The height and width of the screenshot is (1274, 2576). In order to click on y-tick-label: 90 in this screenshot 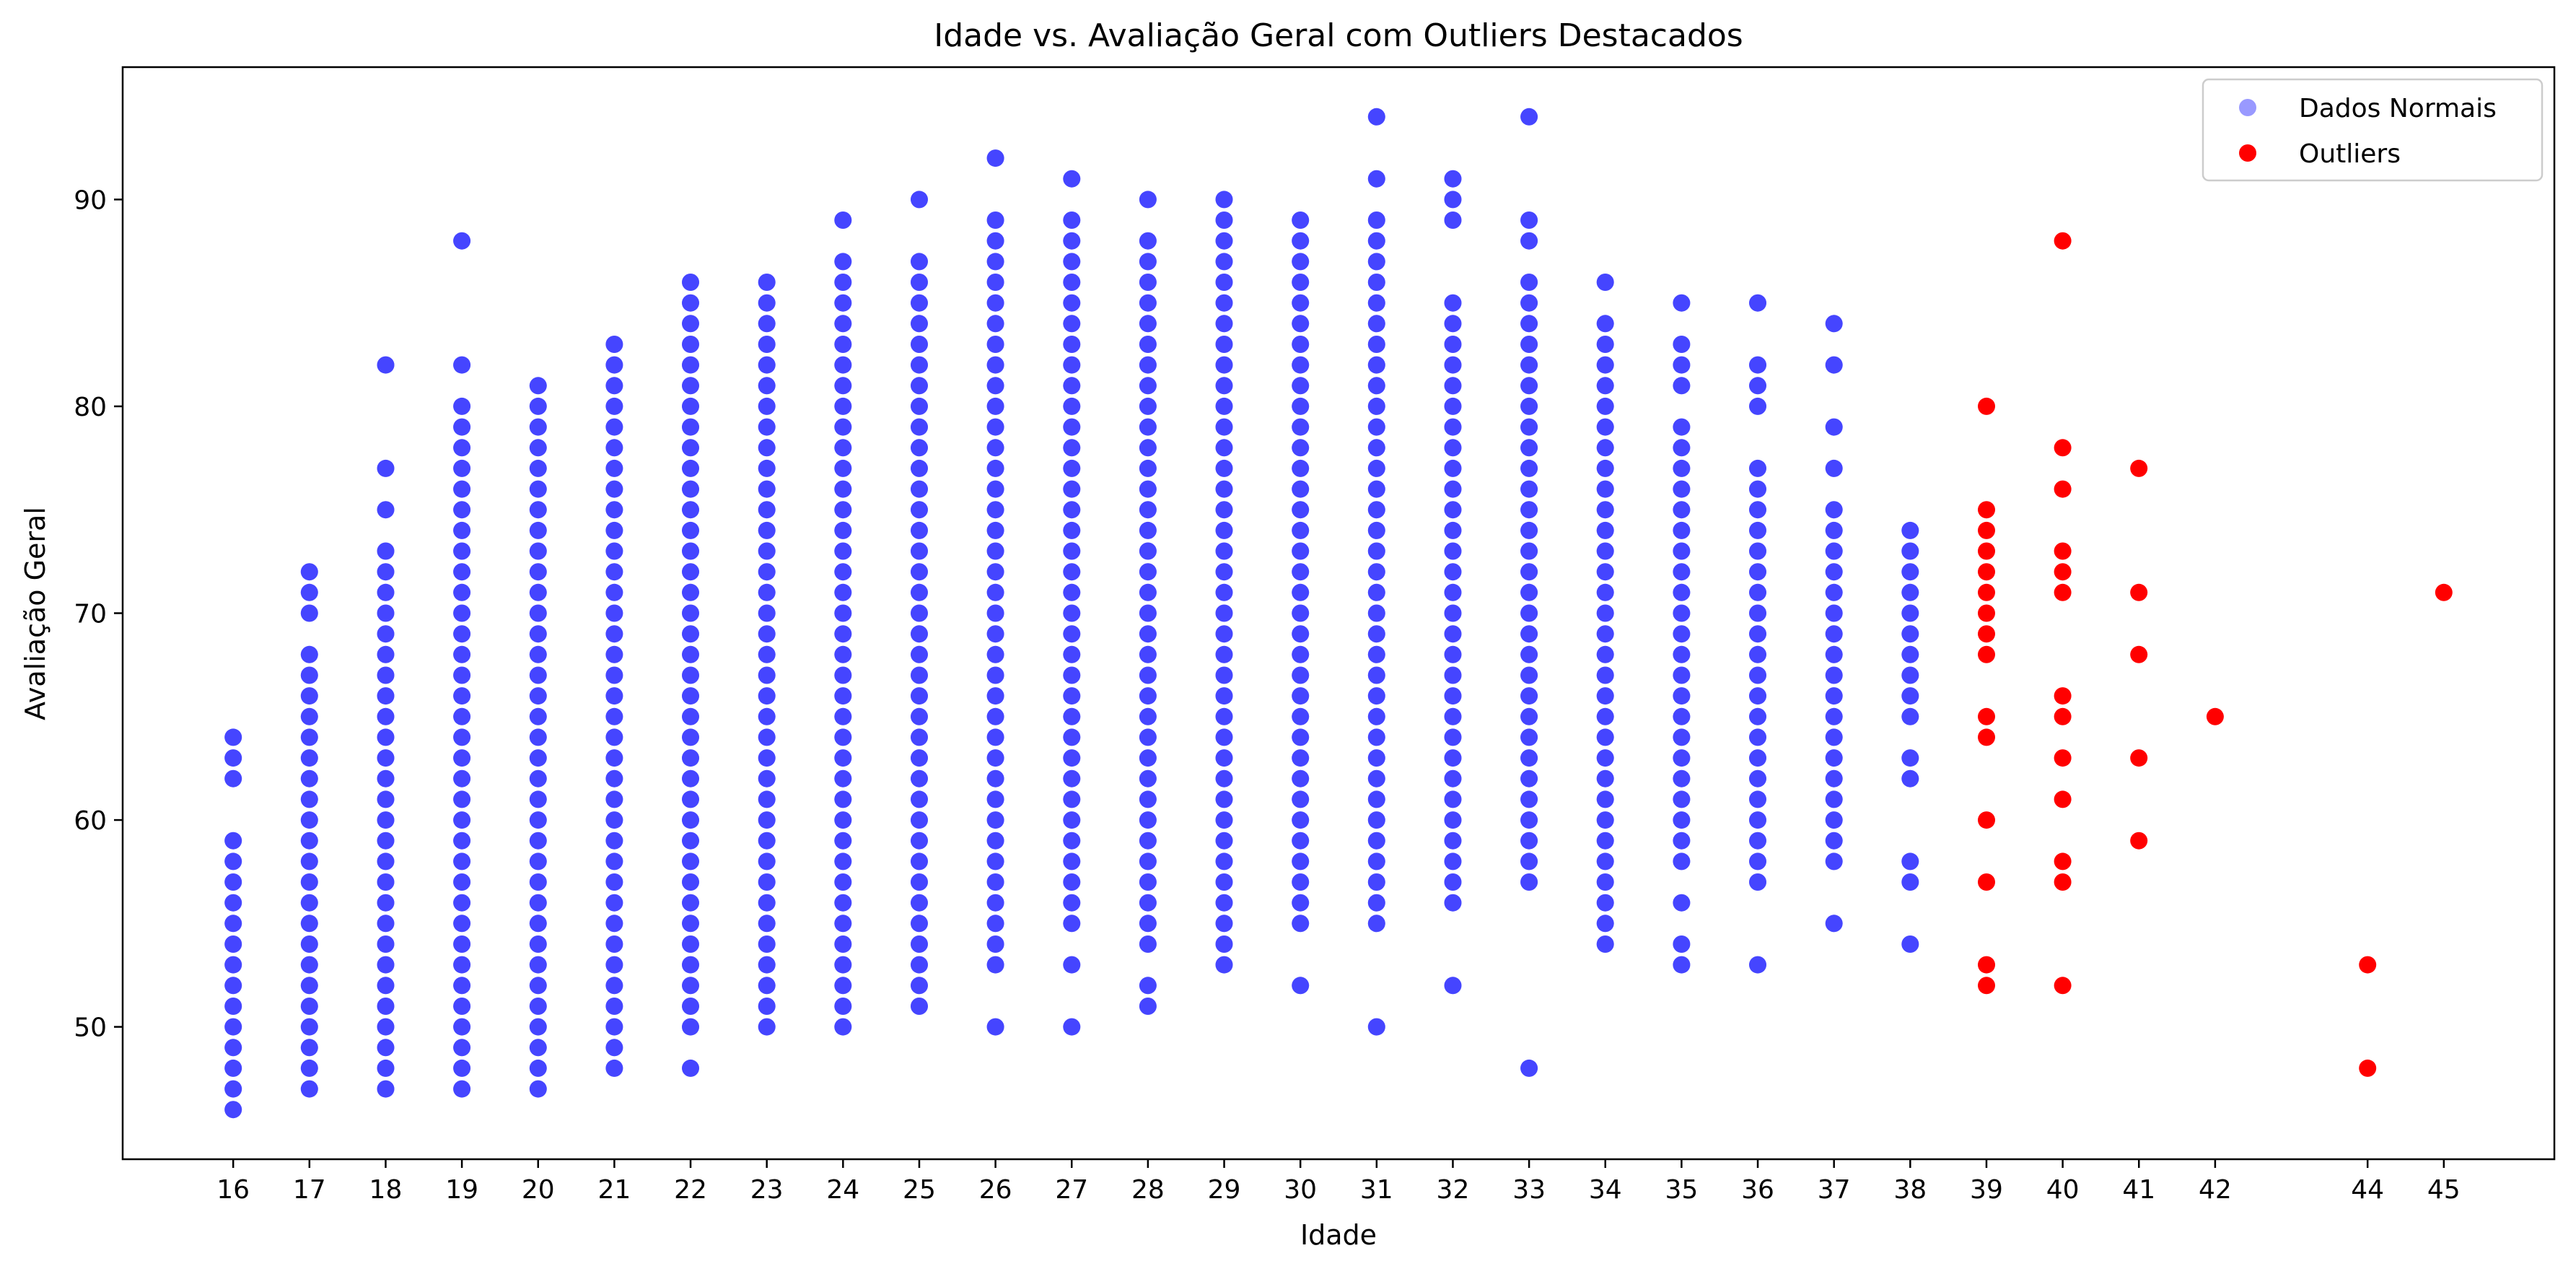, I will do `click(90, 200)`.